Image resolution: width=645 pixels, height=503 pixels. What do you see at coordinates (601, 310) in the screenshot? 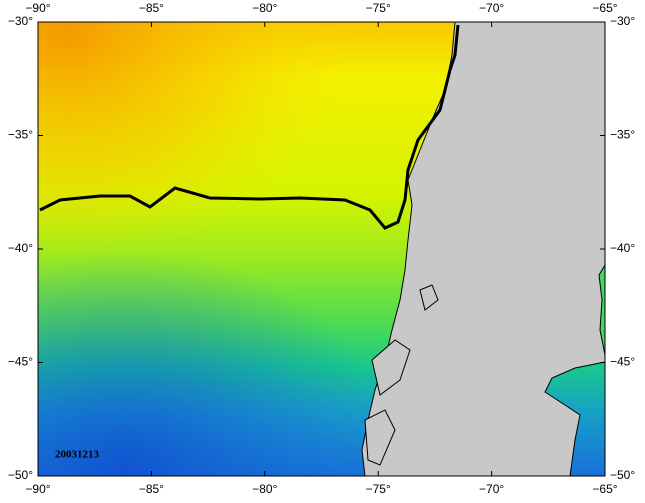
I see `atlantic-water` at bounding box center [601, 310].